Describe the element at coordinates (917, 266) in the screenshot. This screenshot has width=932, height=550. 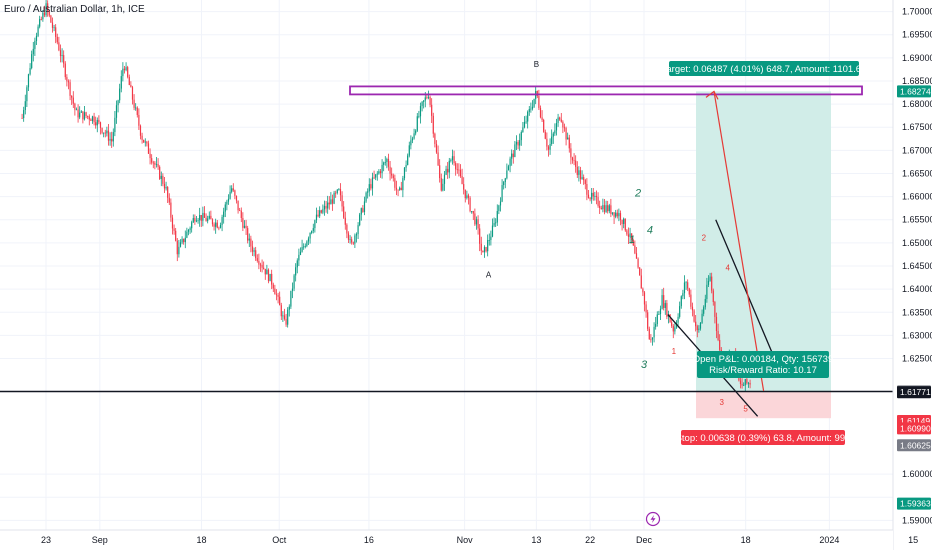
I see `price-tick: 1.64500` at that location.